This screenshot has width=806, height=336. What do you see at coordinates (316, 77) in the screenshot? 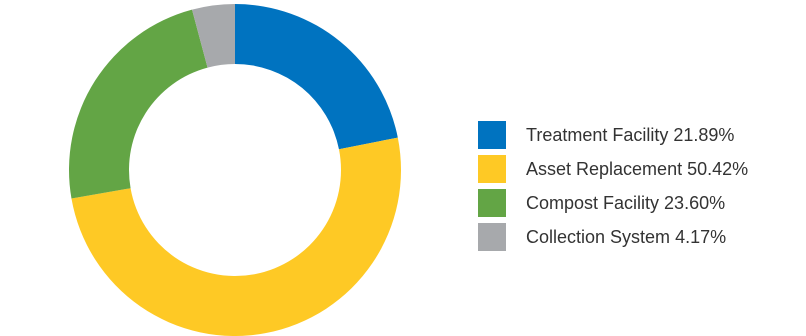
I see `slice-treatment-facility` at bounding box center [316, 77].